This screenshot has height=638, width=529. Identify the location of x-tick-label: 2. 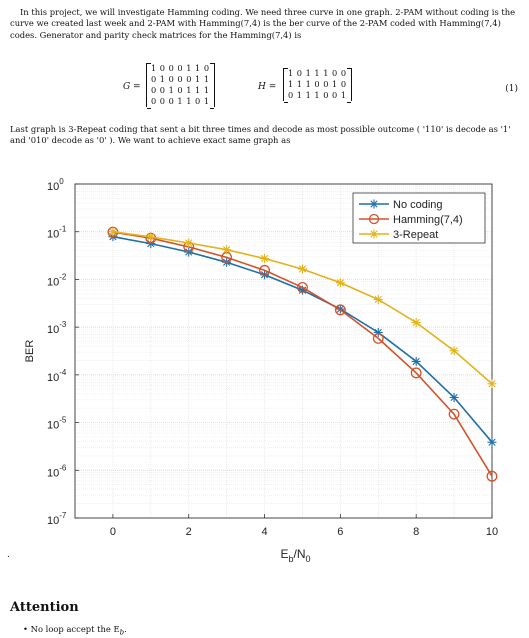
(189, 532).